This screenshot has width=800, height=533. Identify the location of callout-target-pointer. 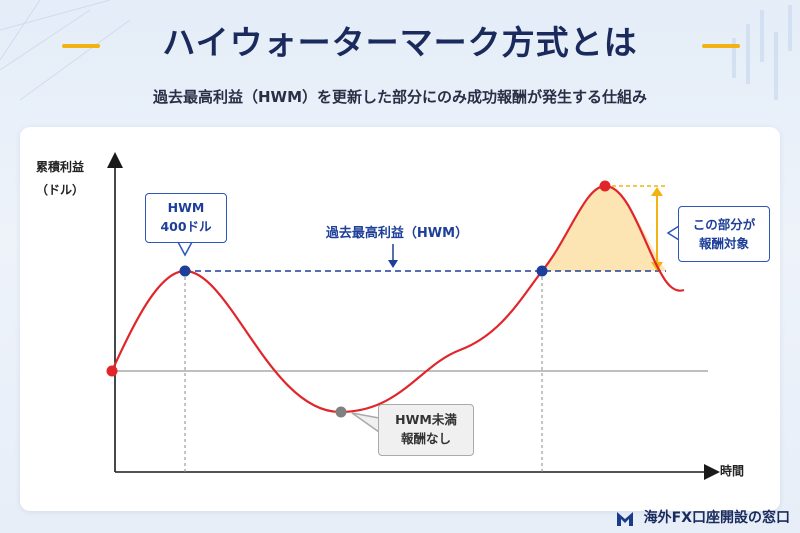
(673, 233).